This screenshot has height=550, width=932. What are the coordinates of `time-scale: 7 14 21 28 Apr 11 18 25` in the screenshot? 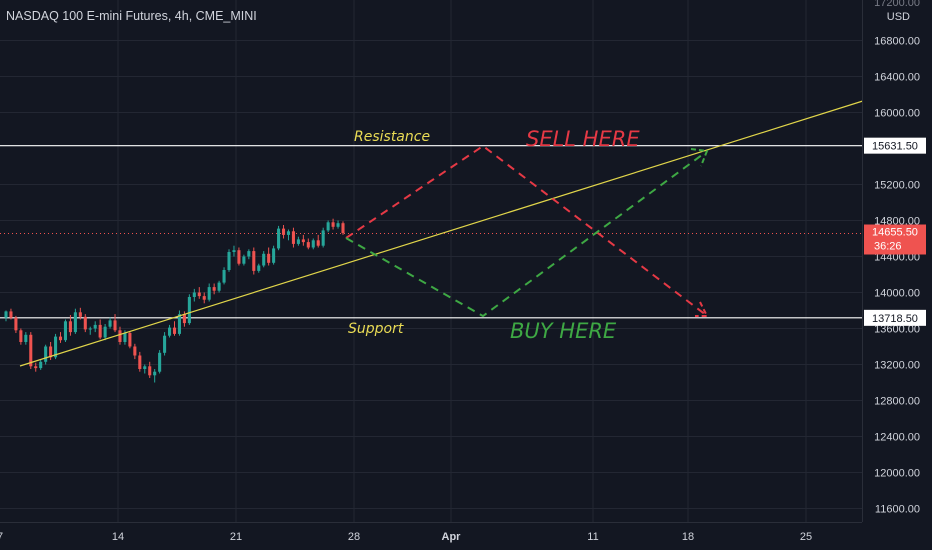 It's located at (466, 536).